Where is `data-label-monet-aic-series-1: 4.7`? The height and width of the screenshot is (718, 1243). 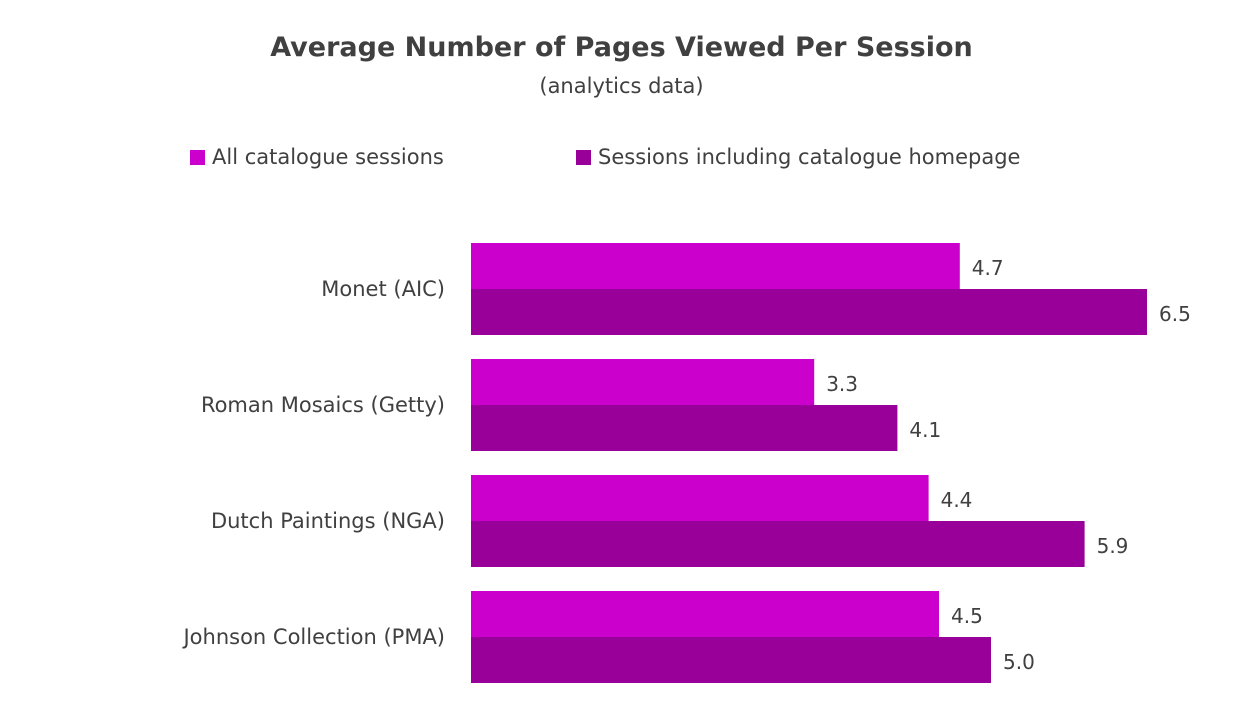 data-label-monet-aic-series-1: 4.7 is located at coordinates (988, 268).